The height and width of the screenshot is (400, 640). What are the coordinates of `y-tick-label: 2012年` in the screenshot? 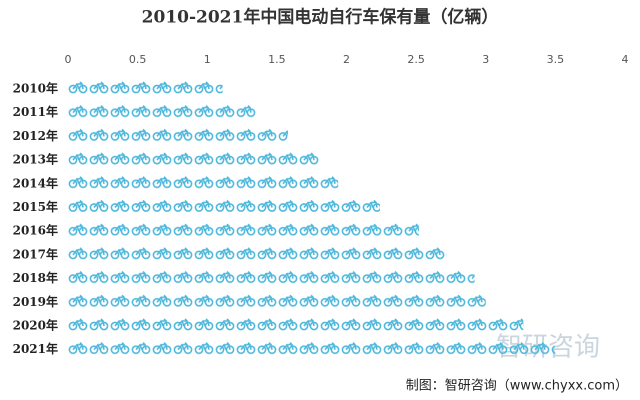 It's located at (35, 135).